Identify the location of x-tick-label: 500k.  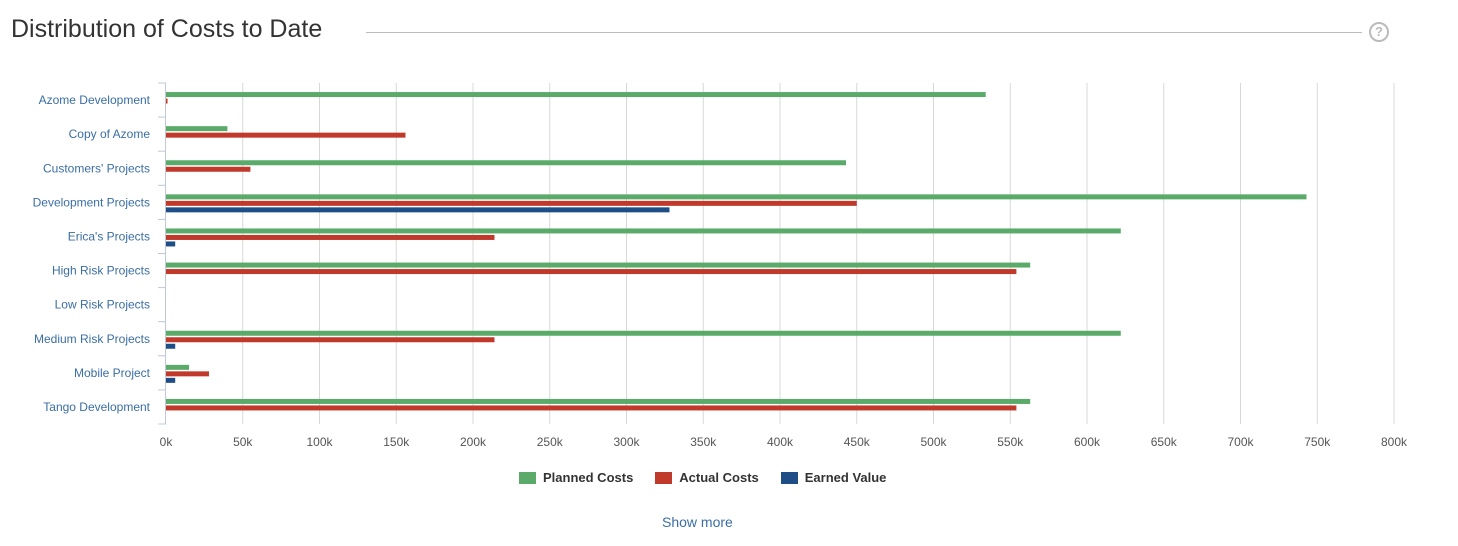
(933, 442).